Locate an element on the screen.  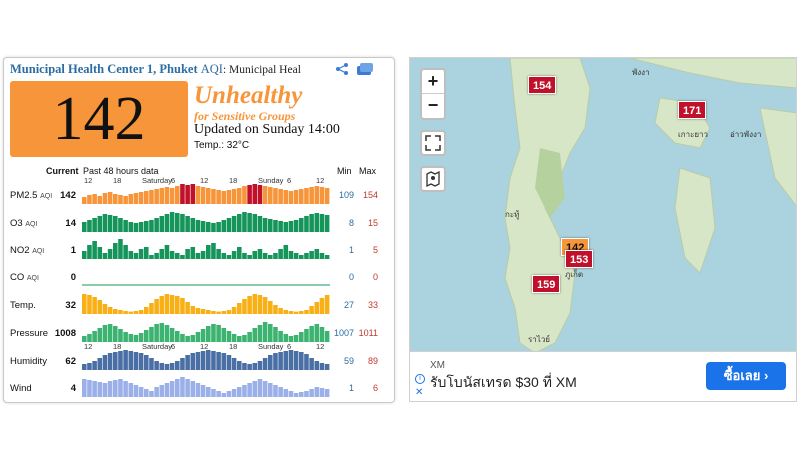
station-marker: 154 is located at coordinates (542, 85).